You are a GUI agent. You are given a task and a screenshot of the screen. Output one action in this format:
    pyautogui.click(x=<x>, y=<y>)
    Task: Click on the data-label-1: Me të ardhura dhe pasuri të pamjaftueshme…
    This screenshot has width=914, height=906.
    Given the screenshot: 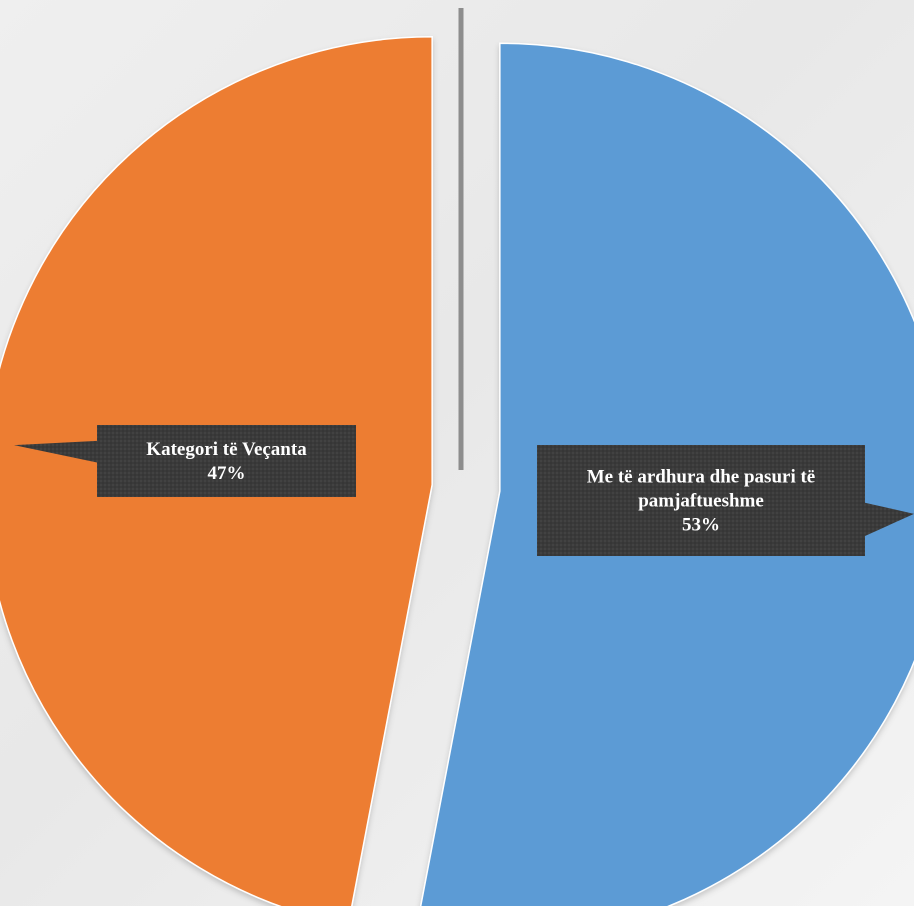 What is the action you would take?
    pyautogui.click(x=725, y=500)
    